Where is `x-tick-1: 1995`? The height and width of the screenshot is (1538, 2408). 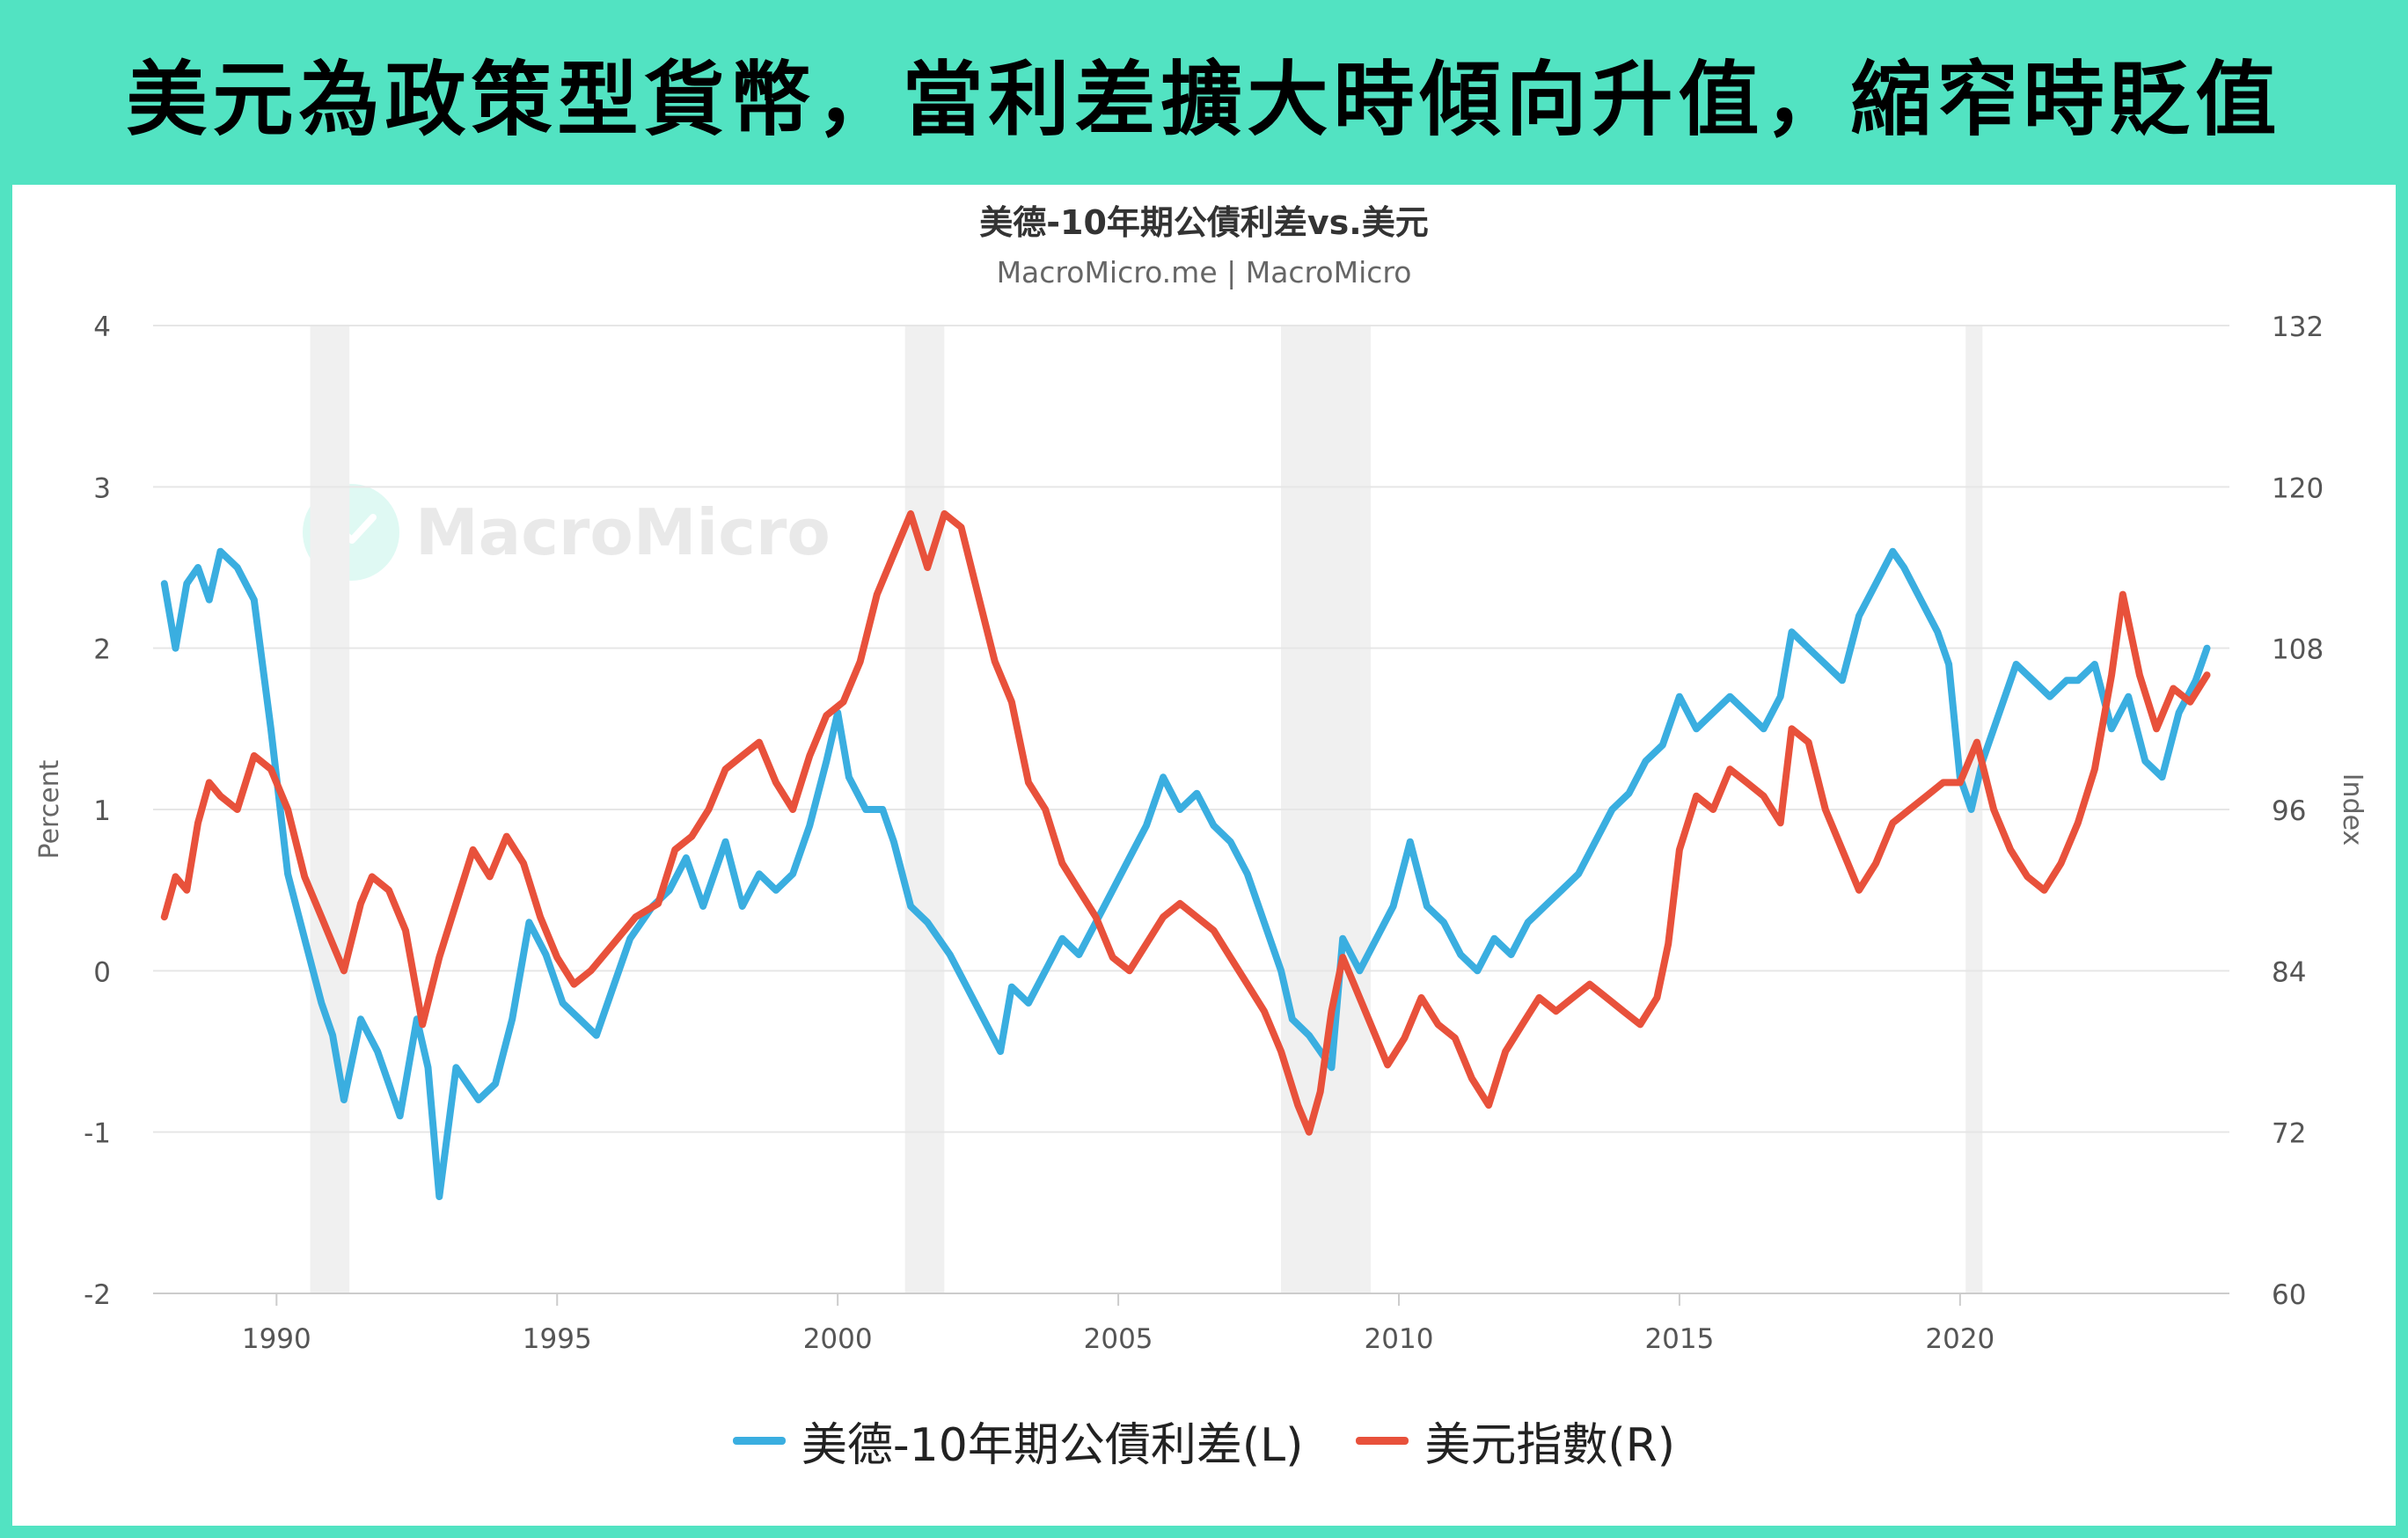
x-tick-1: 1995 is located at coordinates (558, 1339).